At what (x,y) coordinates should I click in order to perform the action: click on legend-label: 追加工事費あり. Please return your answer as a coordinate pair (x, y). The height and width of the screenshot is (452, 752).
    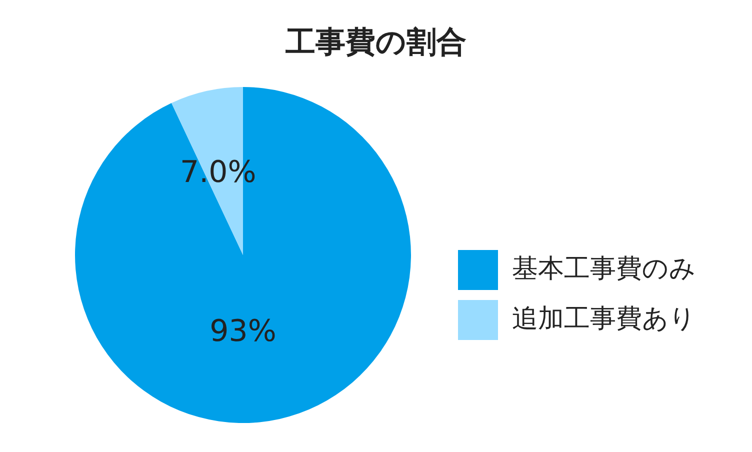
    Looking at the image, I should click on (604, 319).